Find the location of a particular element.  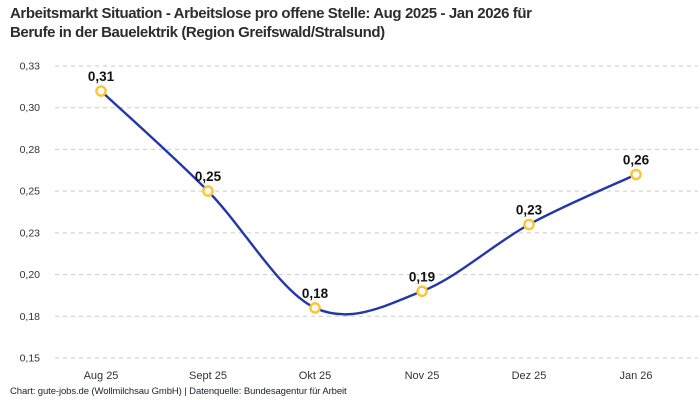

y-tick-label: 0,20 is located at coordinates (30, 275).